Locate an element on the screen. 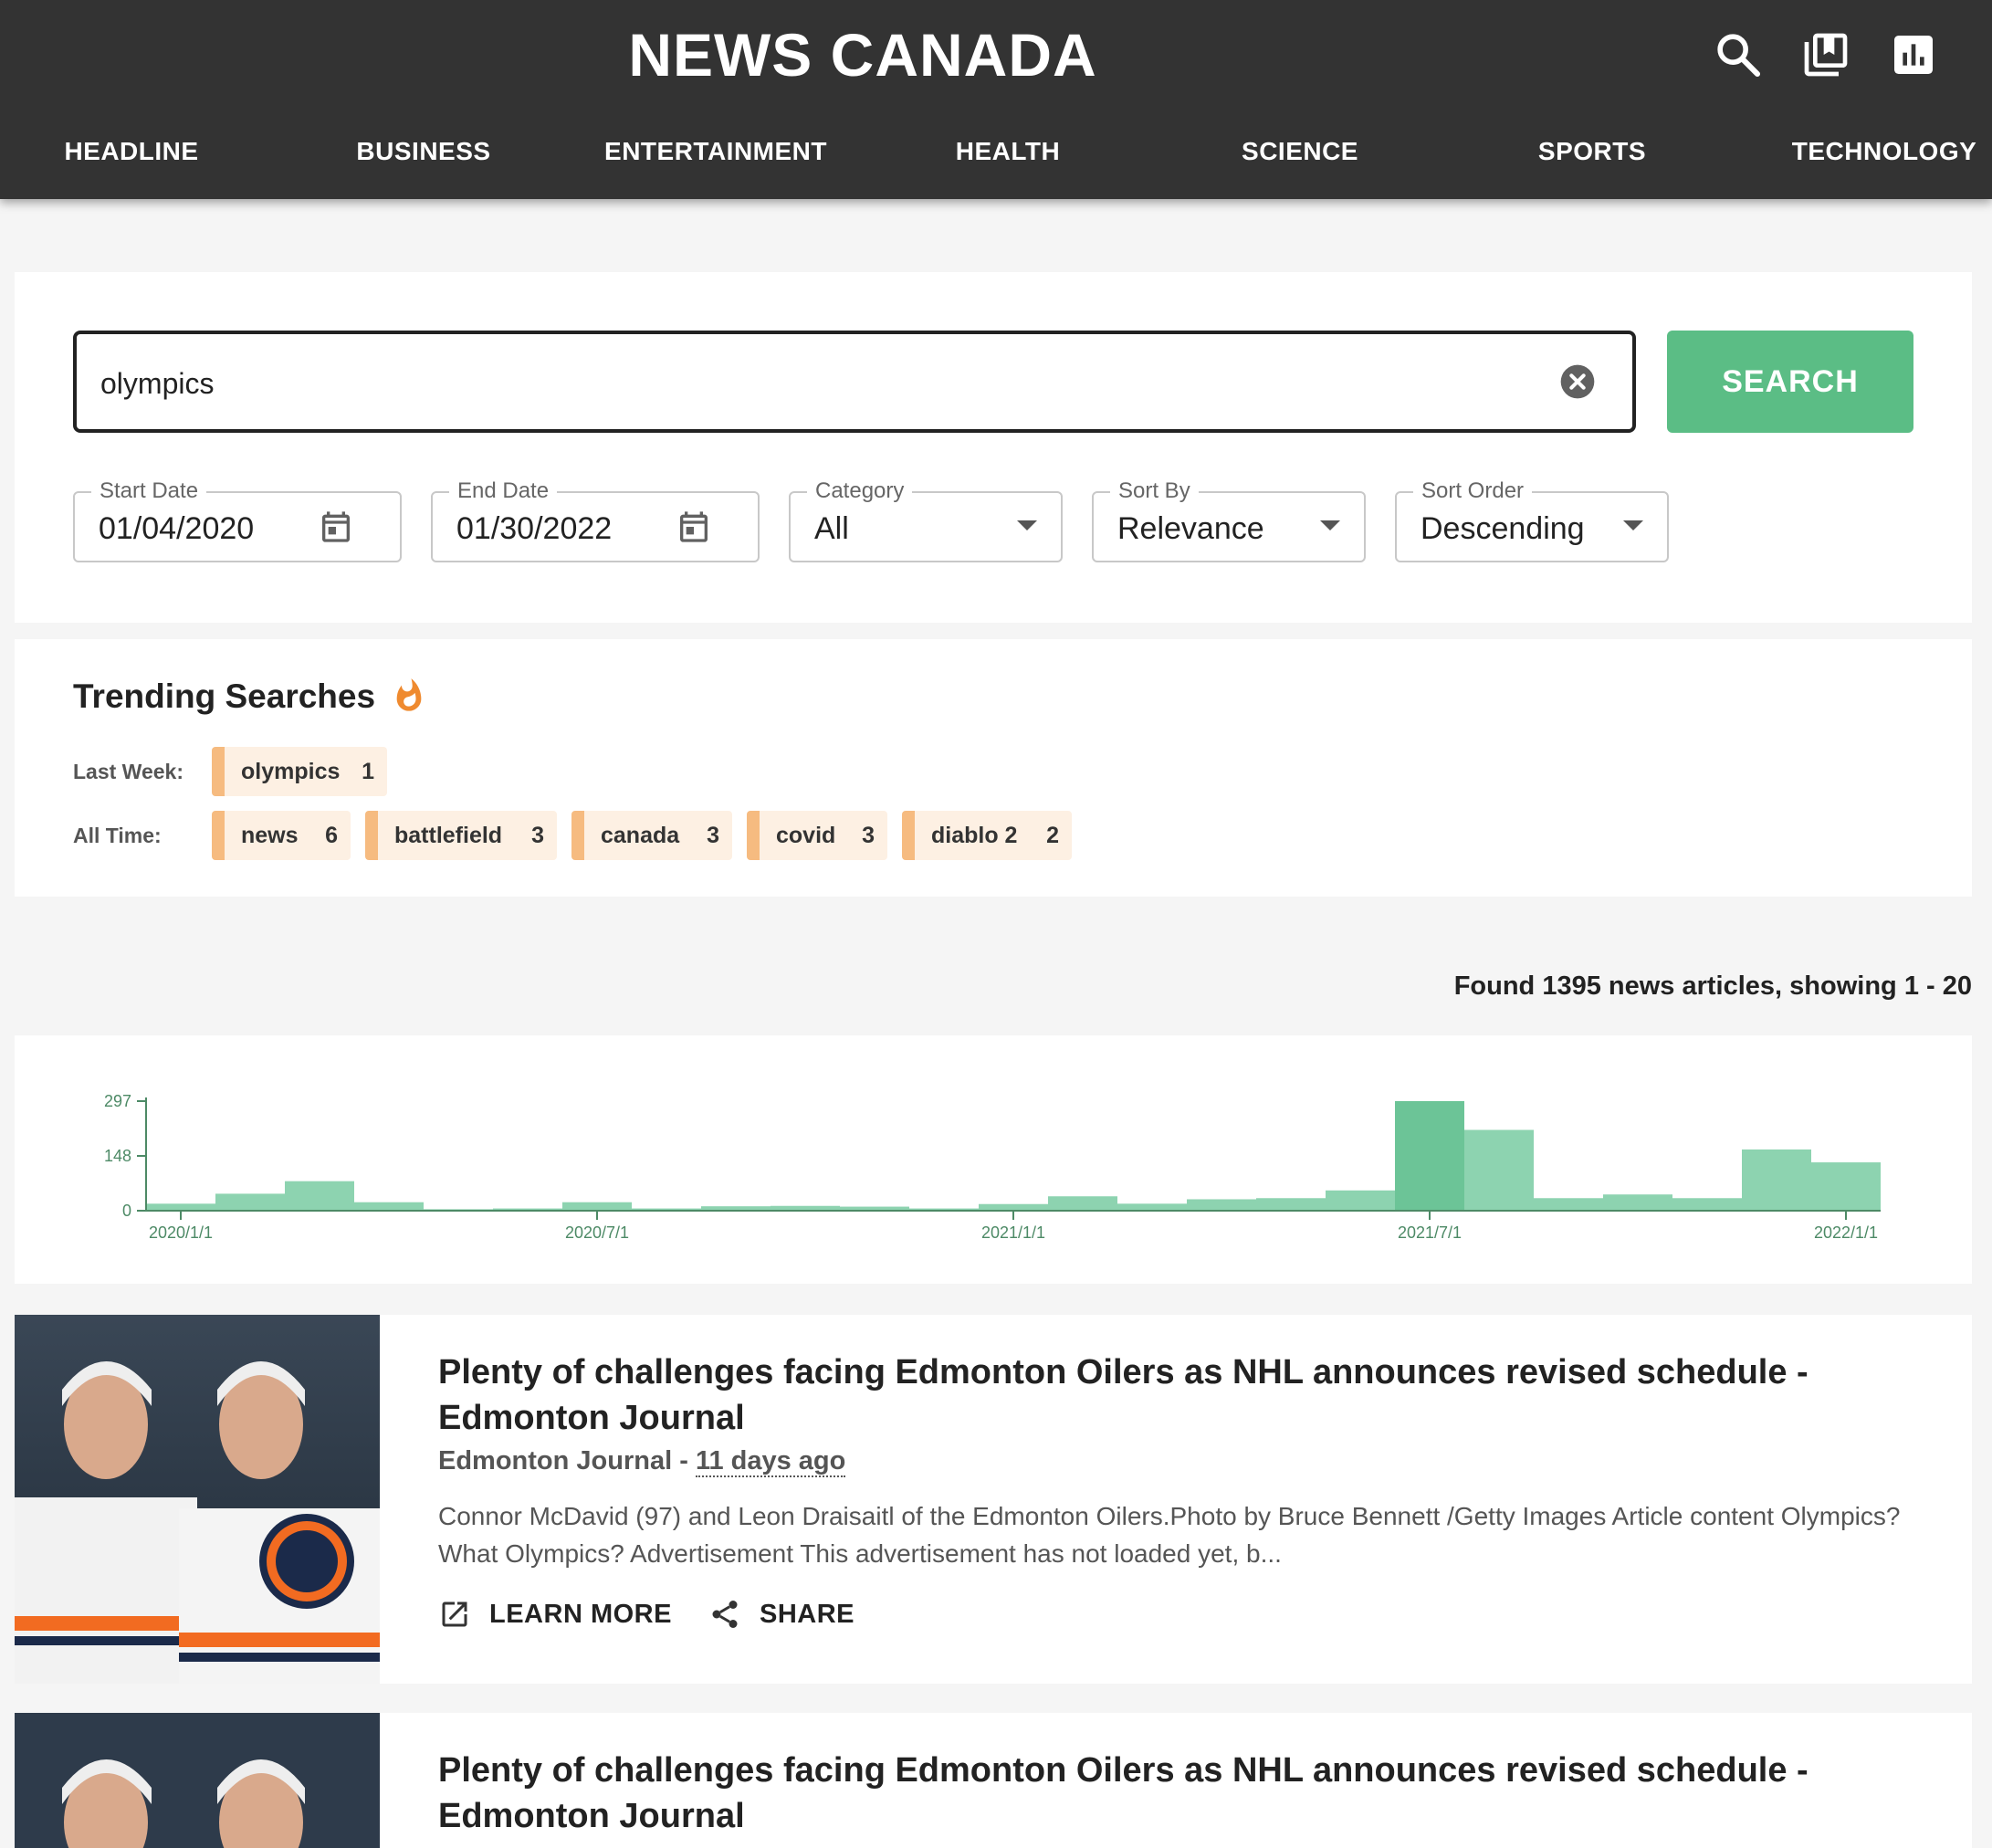  x-tick-label: 2020/7/1 is located at coordinates (597, 1232).